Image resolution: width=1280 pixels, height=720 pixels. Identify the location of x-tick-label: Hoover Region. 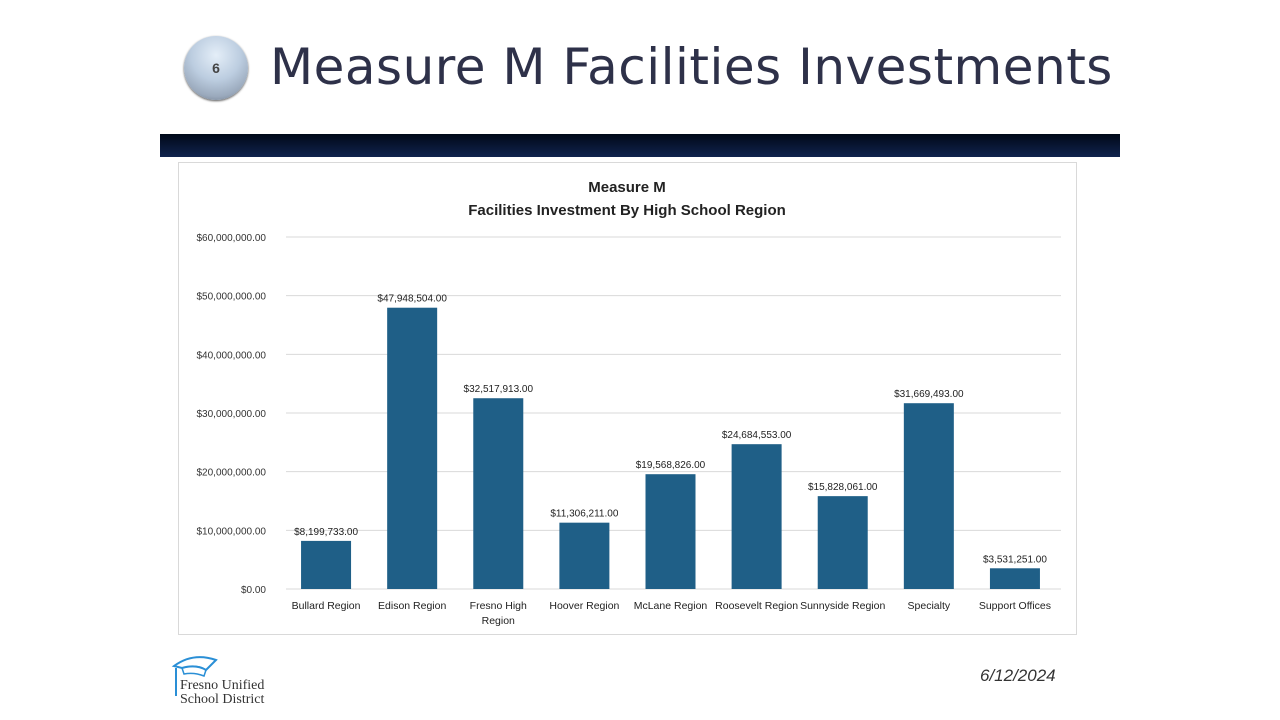
(584, 606).